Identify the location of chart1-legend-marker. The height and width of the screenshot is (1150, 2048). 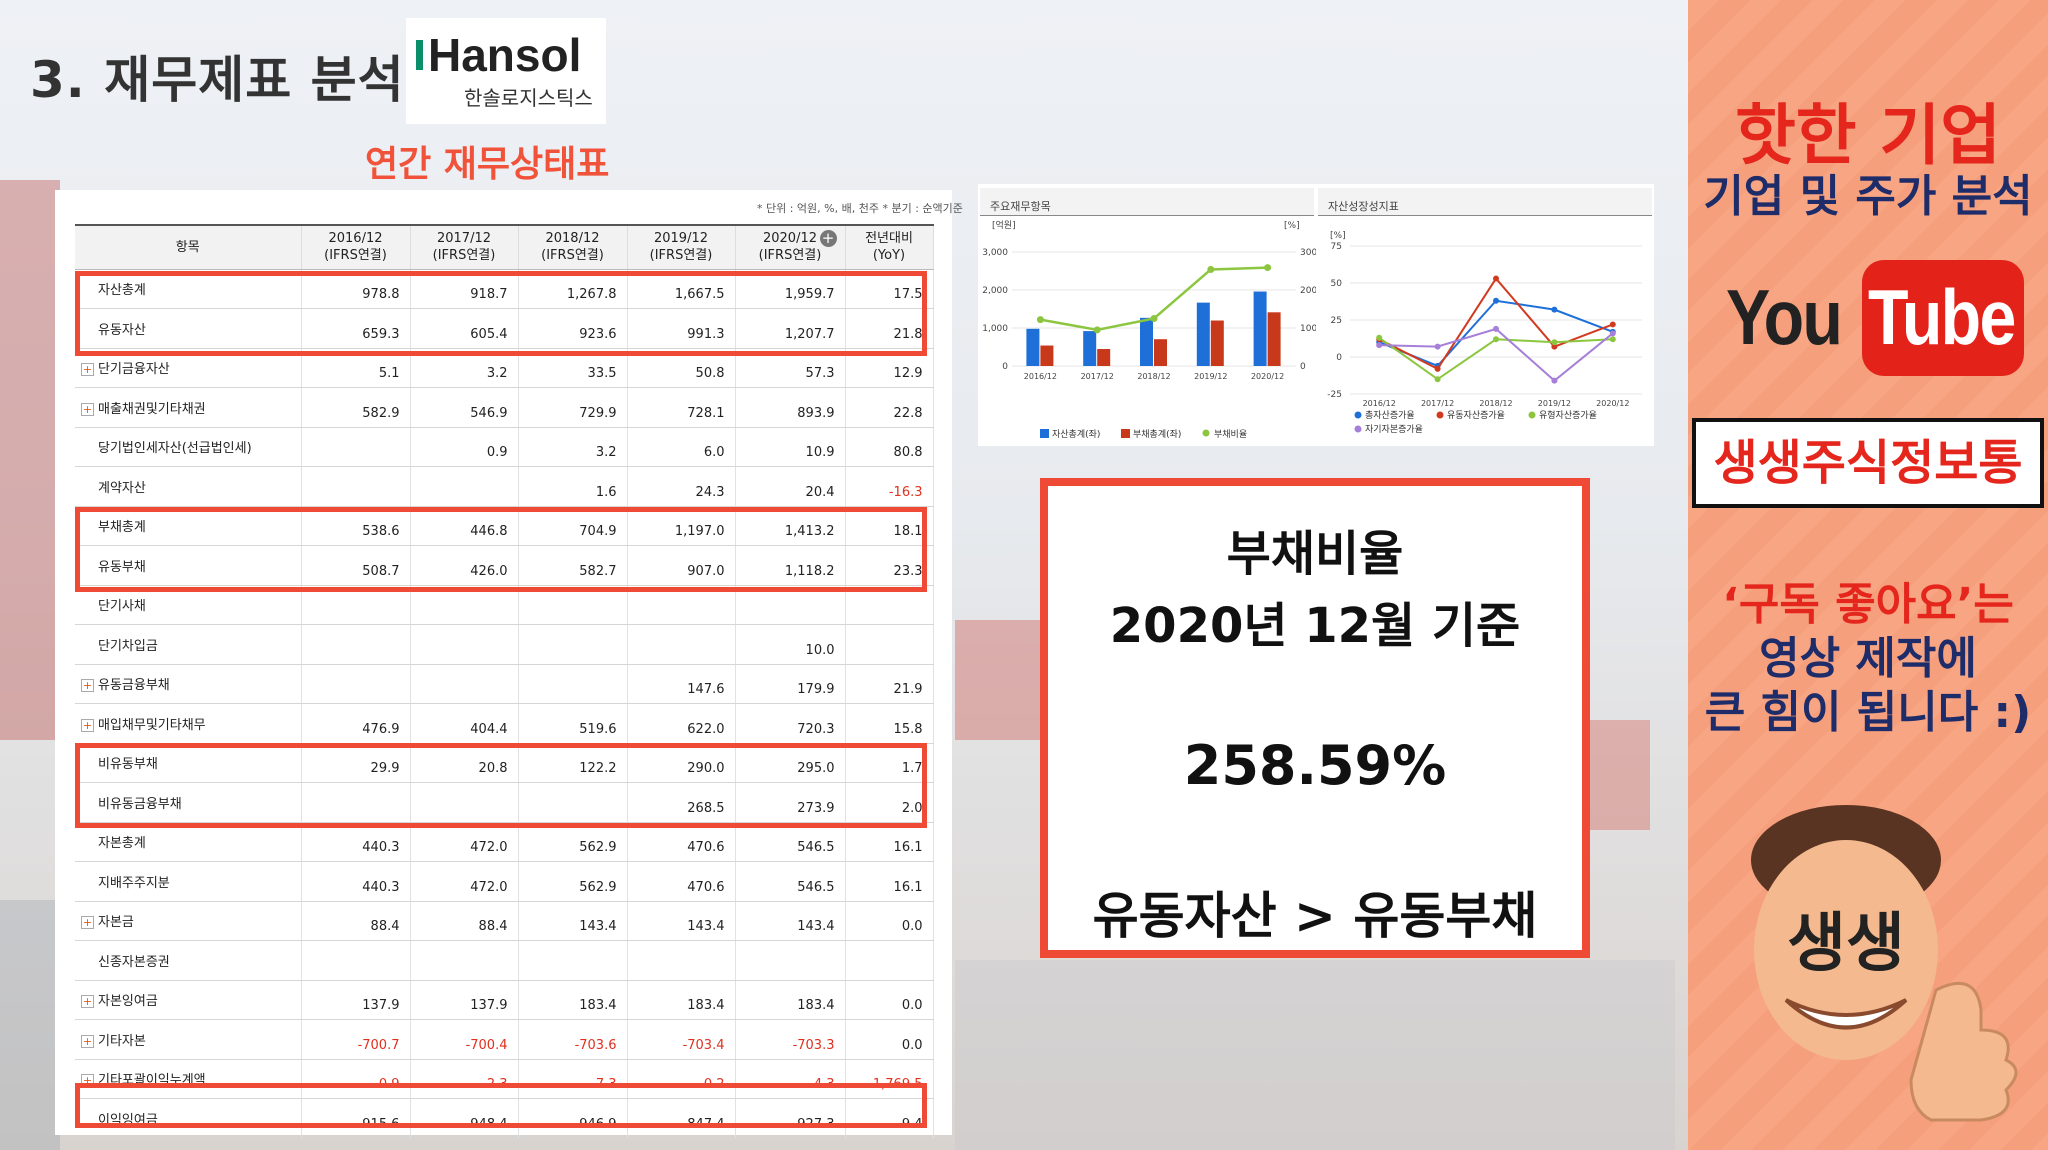
(1206, 433).